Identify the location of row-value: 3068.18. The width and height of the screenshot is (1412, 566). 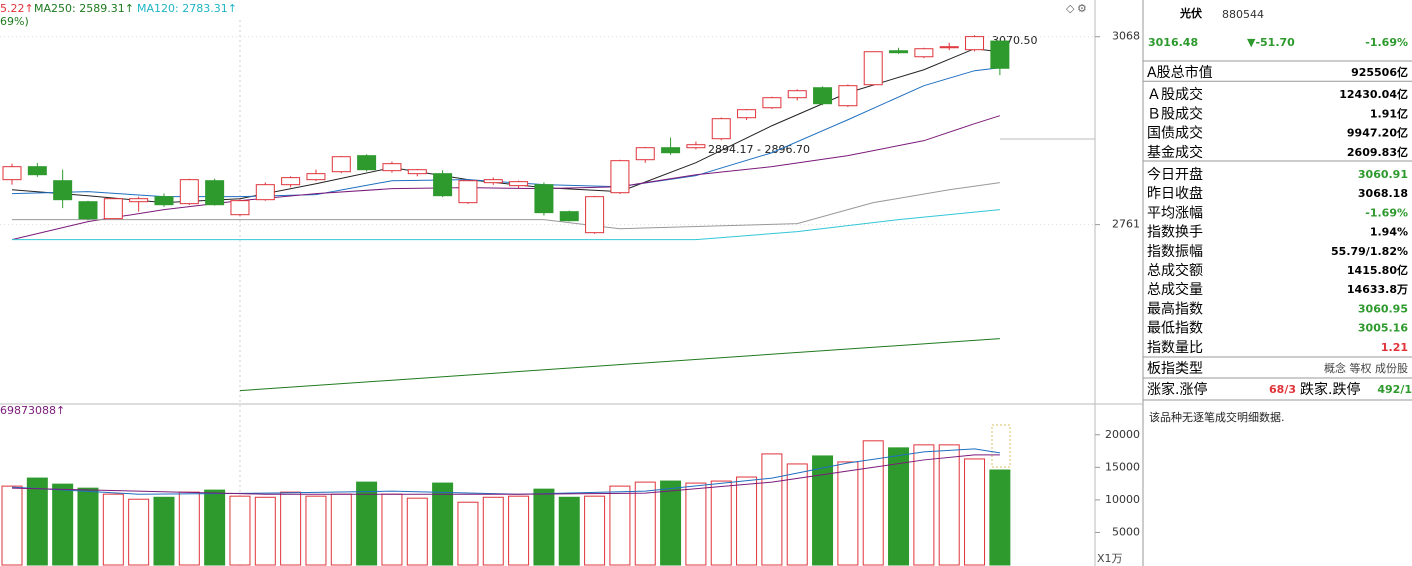
(1383, 193).